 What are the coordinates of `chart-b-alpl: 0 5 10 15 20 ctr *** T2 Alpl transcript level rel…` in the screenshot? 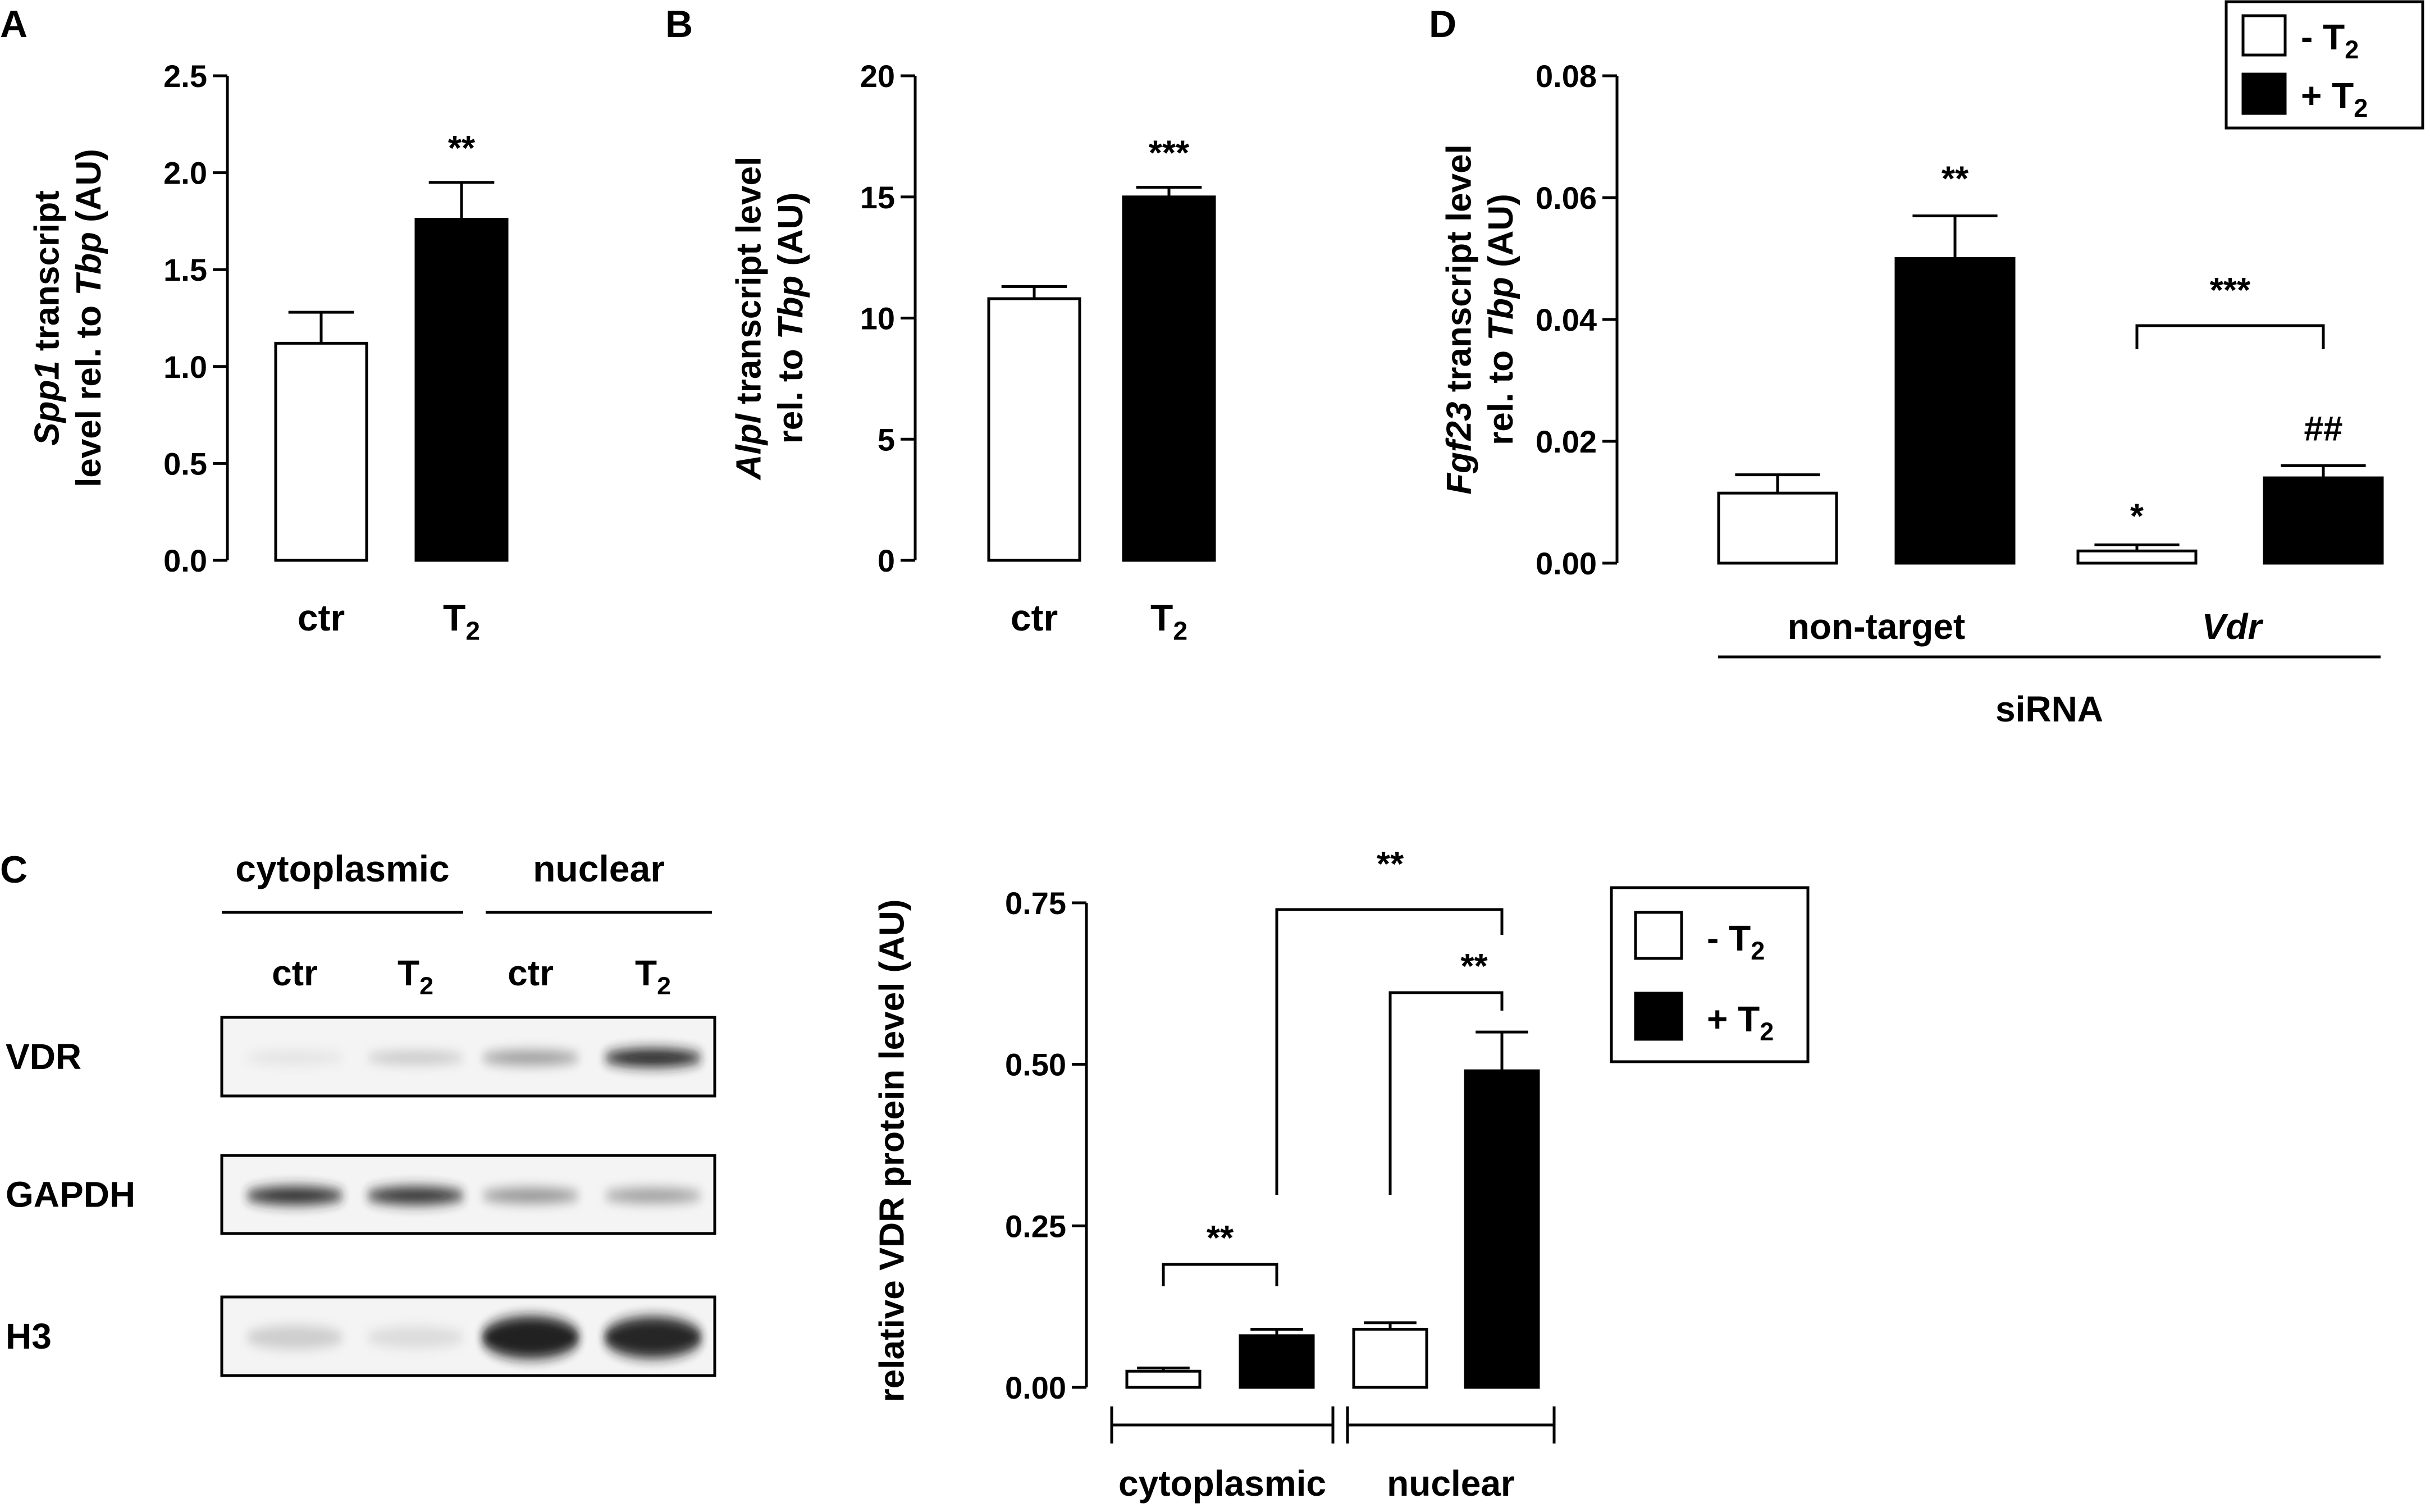 It's located at (973, 352).